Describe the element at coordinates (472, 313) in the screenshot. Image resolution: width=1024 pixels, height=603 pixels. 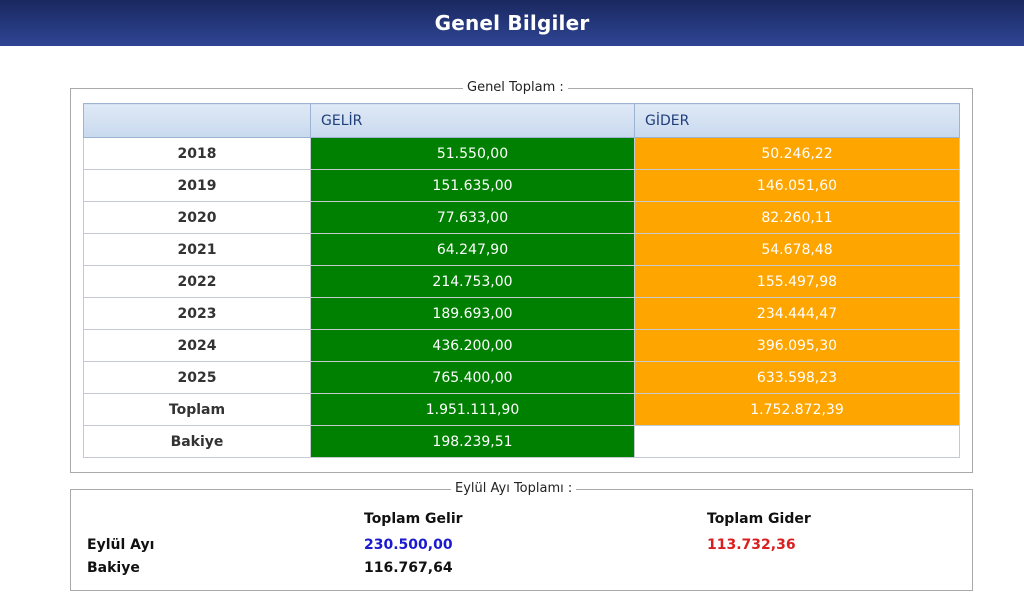
I see `gelir-cell: 189.693,00` at that location.